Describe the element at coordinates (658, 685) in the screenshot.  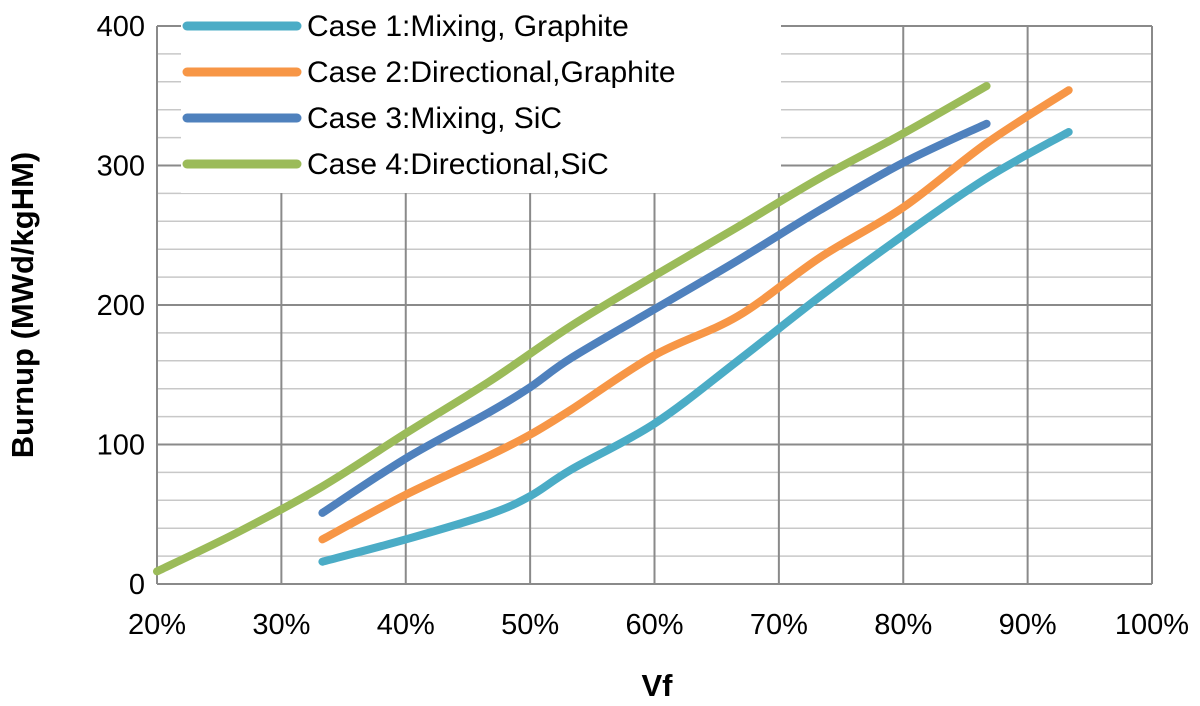
I see `x-axis-title: Vf` at that location.